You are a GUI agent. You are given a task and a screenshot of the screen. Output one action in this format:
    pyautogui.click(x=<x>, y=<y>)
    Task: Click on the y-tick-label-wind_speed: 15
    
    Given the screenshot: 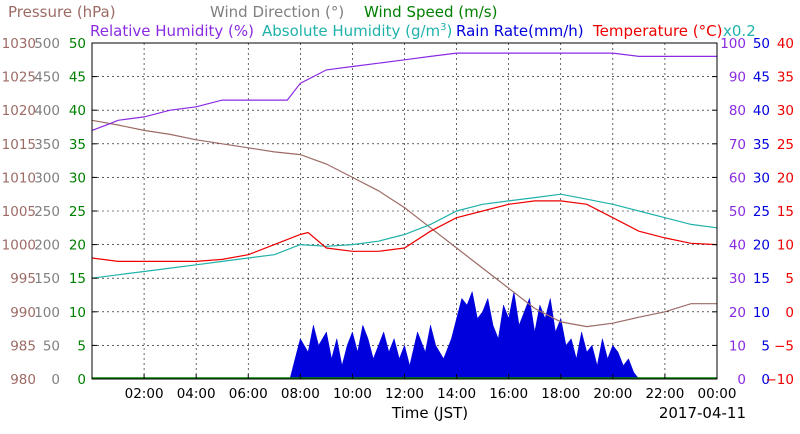 What is the action you would take?
    pyautogui.click(x=77, y=279)
    